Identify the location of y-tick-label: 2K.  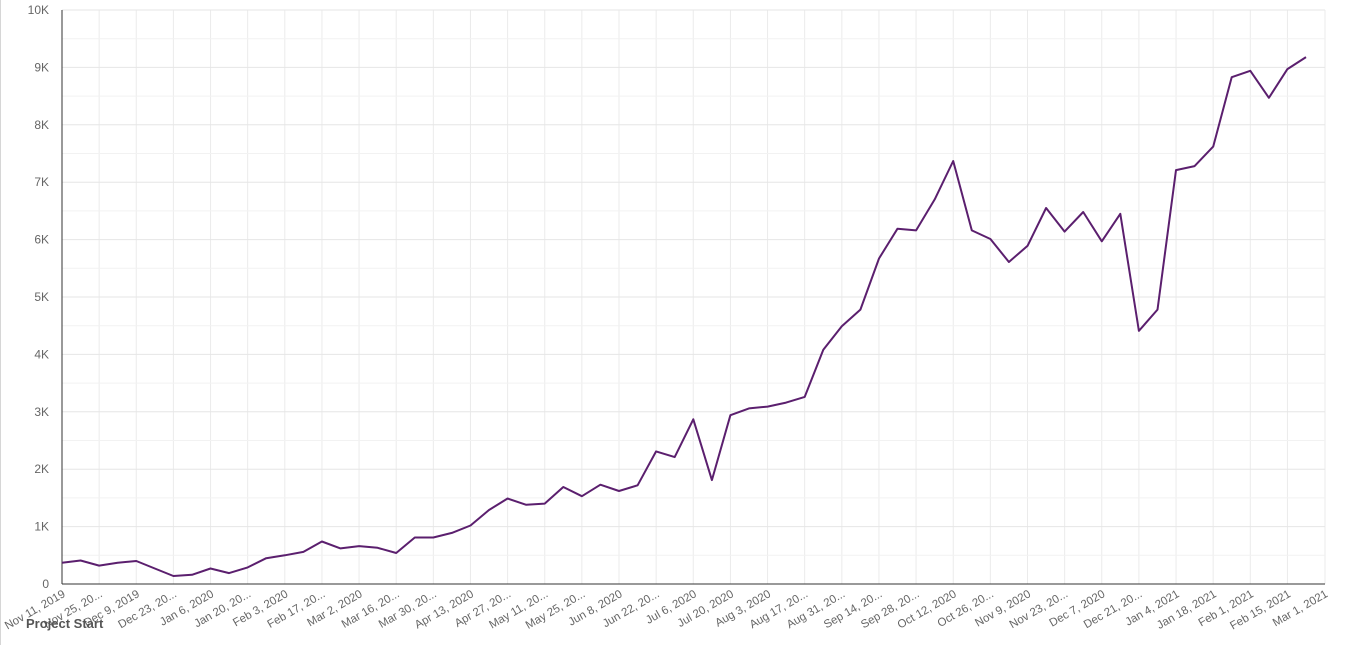
(41, 469).